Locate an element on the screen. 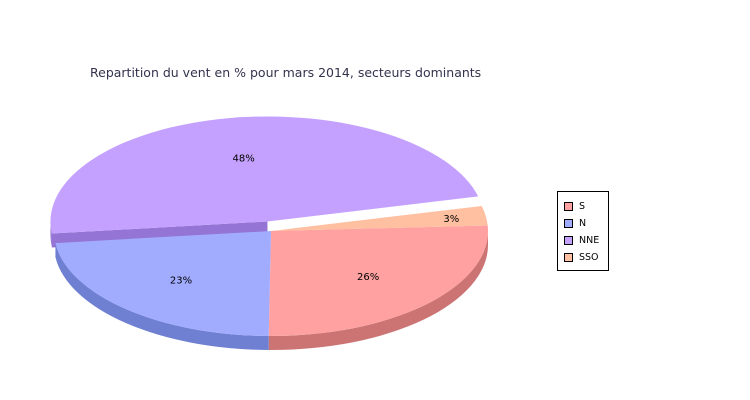 The height and width of the screenshot is (400, 750). pie-slice-sso is located at coordinates (379, 218).